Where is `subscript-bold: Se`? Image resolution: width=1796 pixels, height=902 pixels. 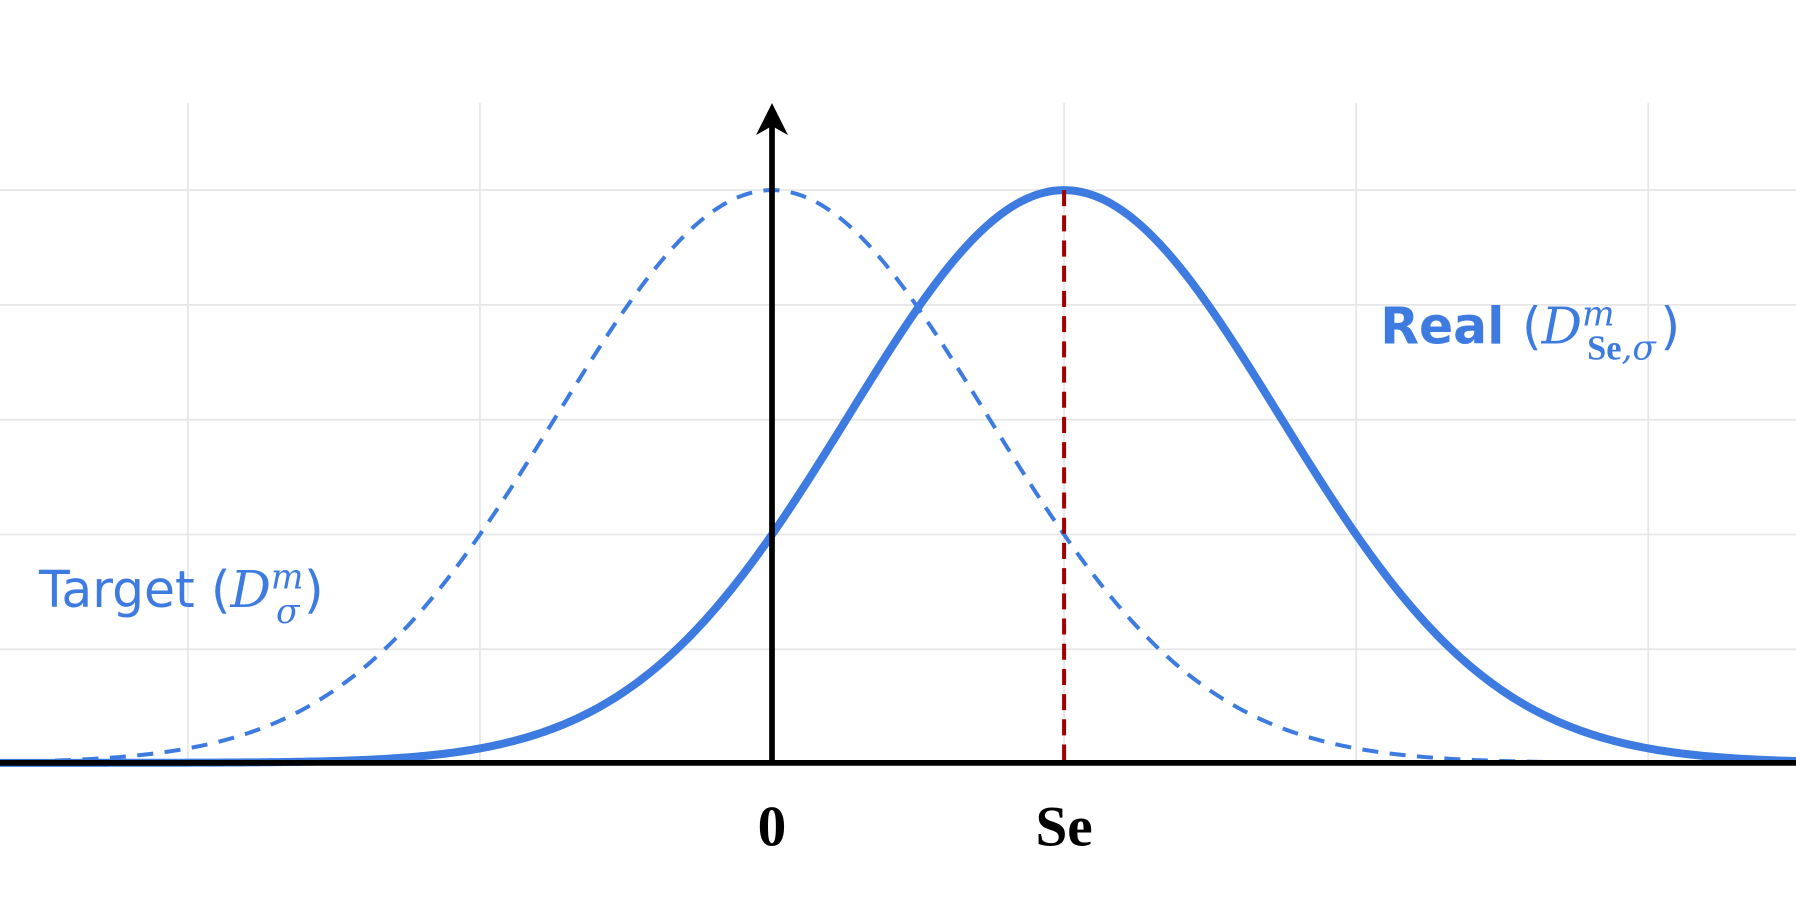 subscript-bold: Se is located at coordinates (1604, 349).